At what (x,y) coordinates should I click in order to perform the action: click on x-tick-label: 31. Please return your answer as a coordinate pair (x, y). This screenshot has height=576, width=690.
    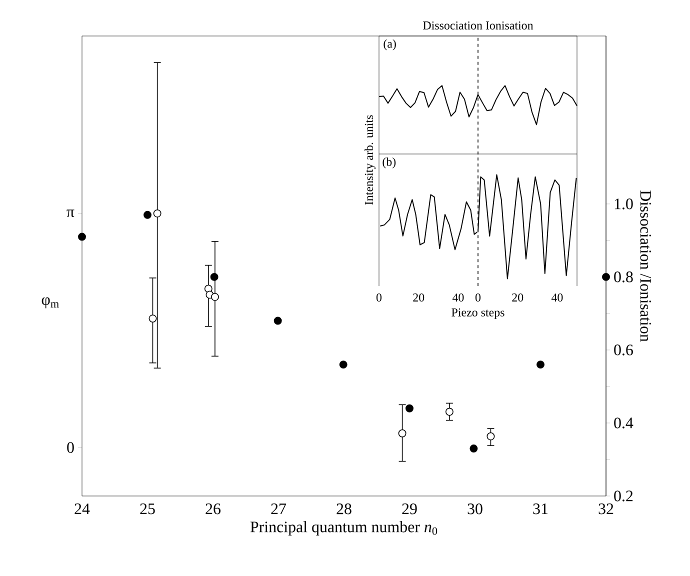
    Looking at the image, I should click on (540, 509).